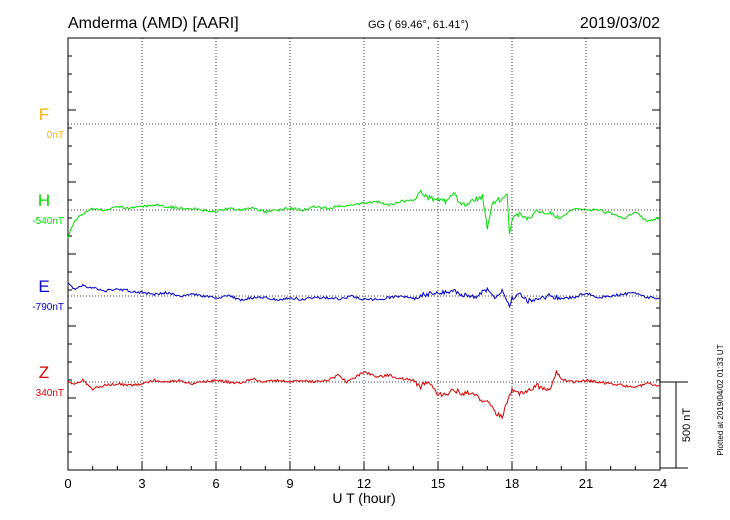  Describe the element at coordinates (141, 483) in the screenshot. I see `x-tick-label: 3` at that location.